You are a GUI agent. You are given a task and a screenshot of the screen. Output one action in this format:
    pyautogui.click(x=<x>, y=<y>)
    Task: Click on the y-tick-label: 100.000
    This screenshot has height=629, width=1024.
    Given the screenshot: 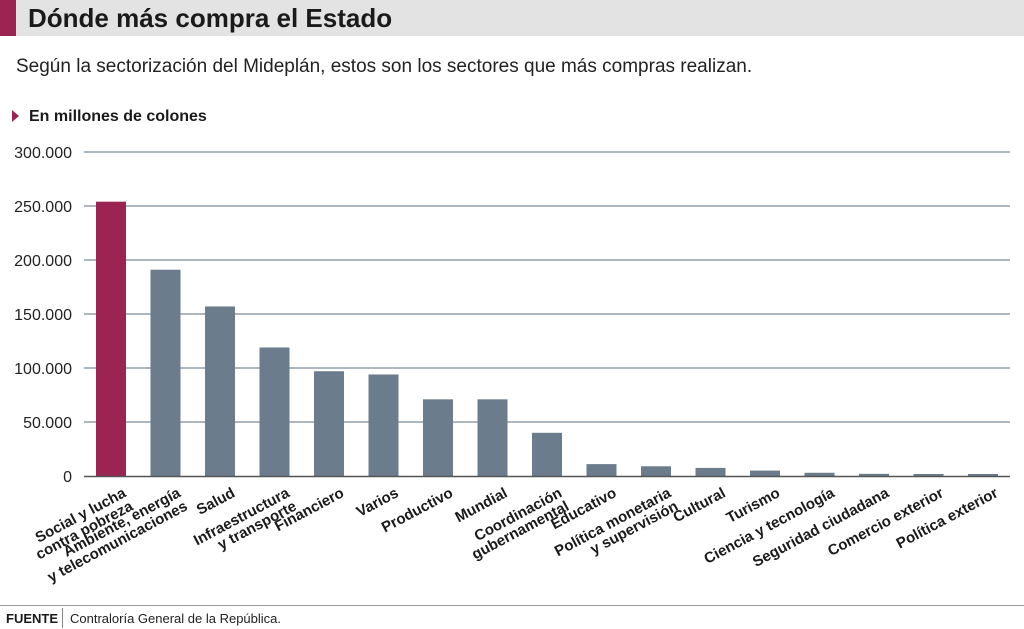 What is the action you would take?
    pyautogui.click(x=43, y=369)
    